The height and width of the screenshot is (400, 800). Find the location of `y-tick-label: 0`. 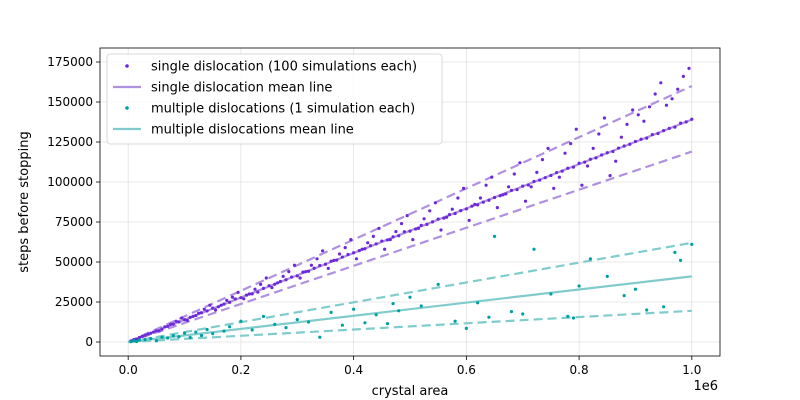

y-tick-label: 0 is located at coordinates (89, 342).